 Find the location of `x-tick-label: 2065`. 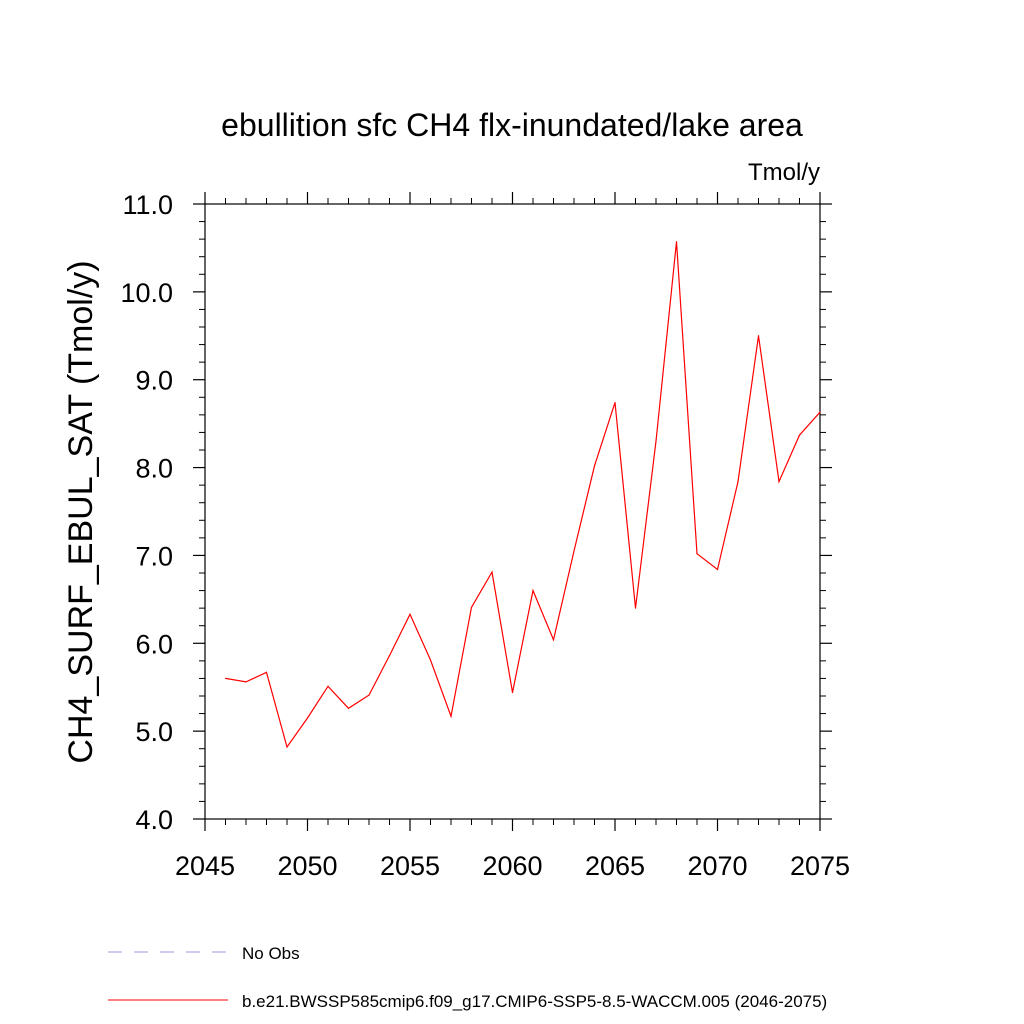

x-tick-label: 2065 is located at coordinates (615, 866).